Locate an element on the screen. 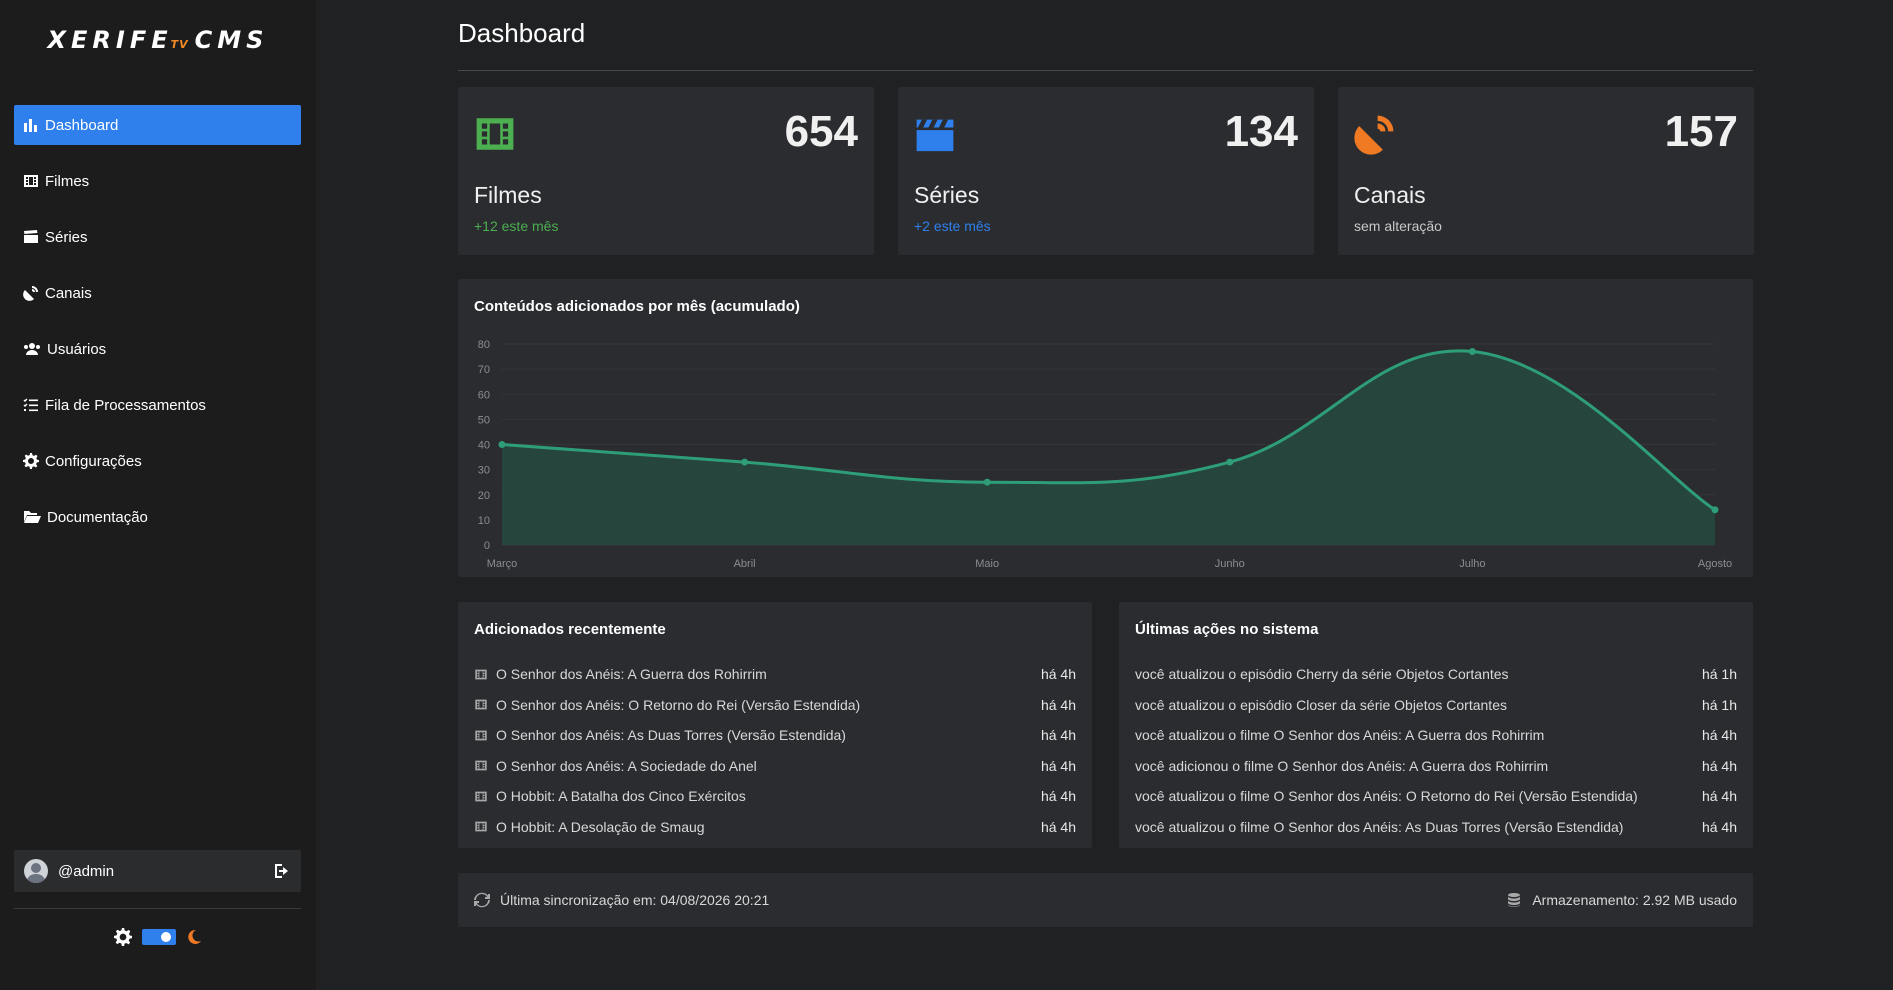  sidebar-item-label: Configurações is located at coordinates (93, 461).